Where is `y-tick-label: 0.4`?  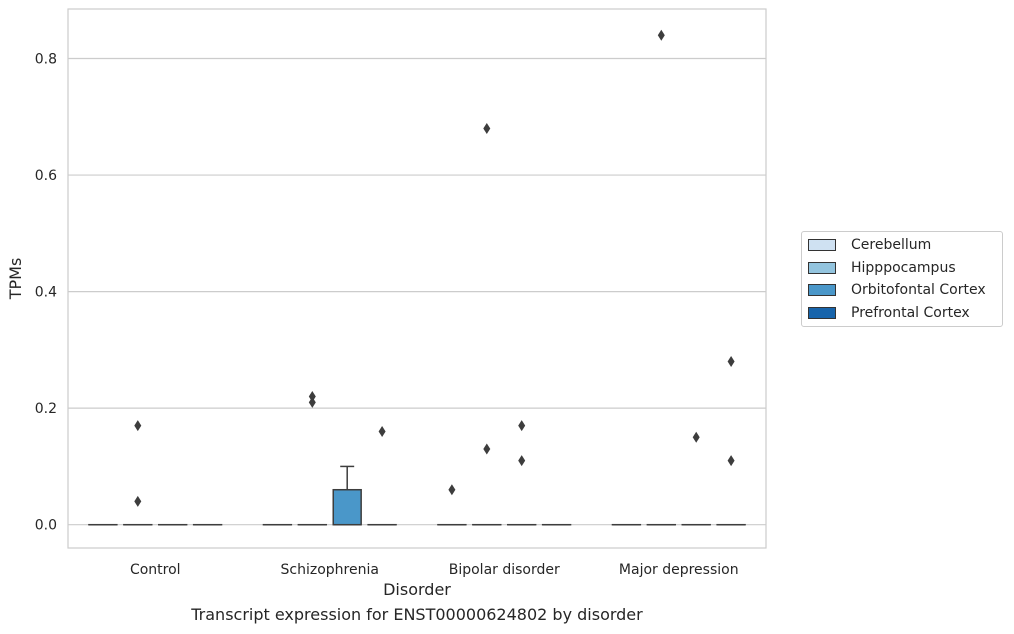
y-tick-label: 0.4 is located at coordinates (46, 293).